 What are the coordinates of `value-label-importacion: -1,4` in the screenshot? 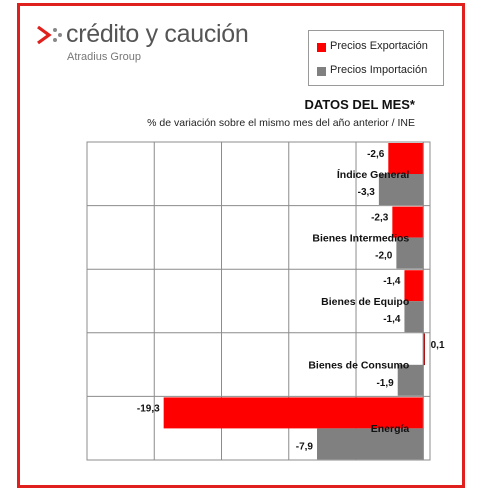 It's located at (392, 319).